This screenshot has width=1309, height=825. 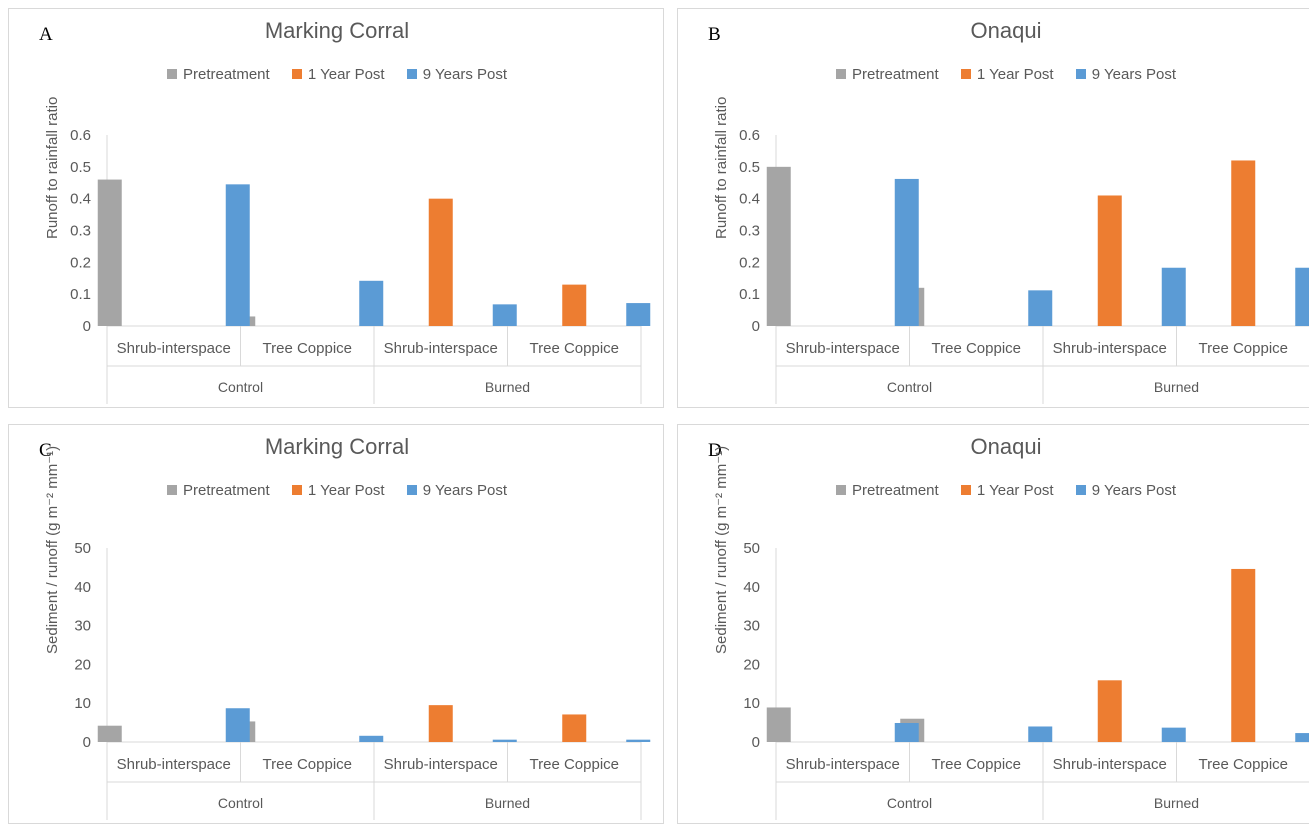 I want to click on y-tick-label: 30, so click(x=751, y=626).